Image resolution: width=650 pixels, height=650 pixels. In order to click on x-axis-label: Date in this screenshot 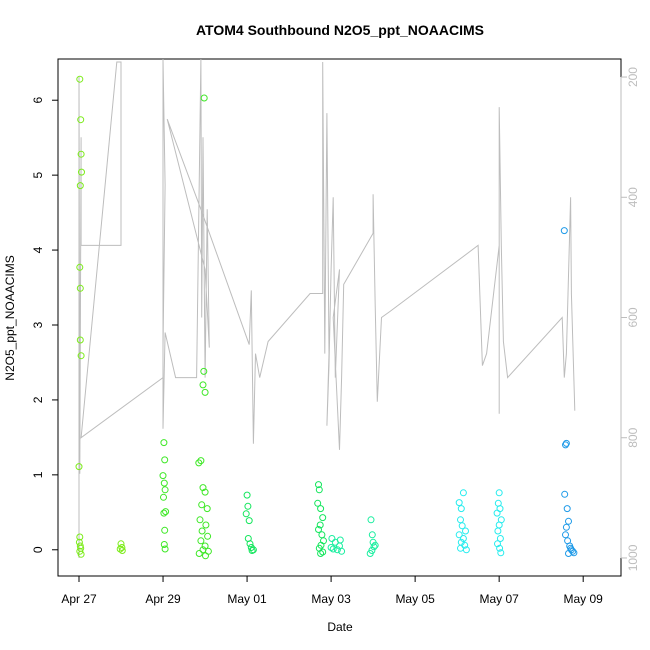, I will do `click(340, 627)`.